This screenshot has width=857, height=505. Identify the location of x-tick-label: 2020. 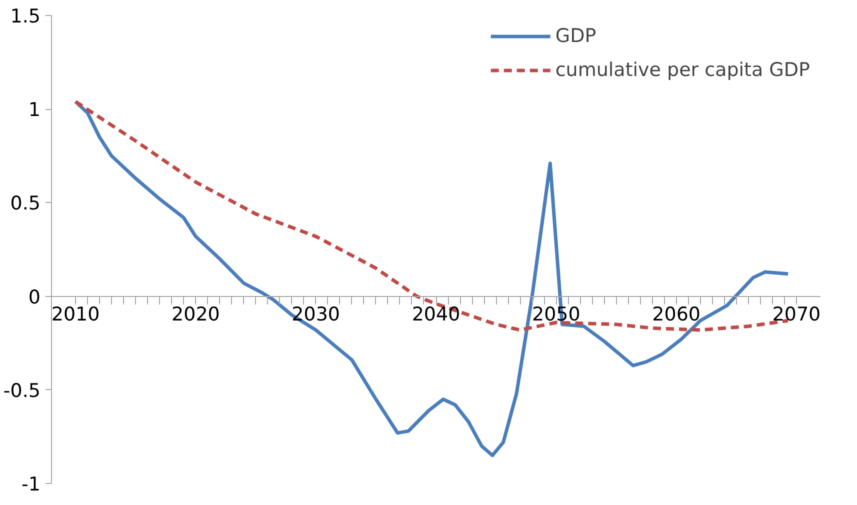
(196, 314).